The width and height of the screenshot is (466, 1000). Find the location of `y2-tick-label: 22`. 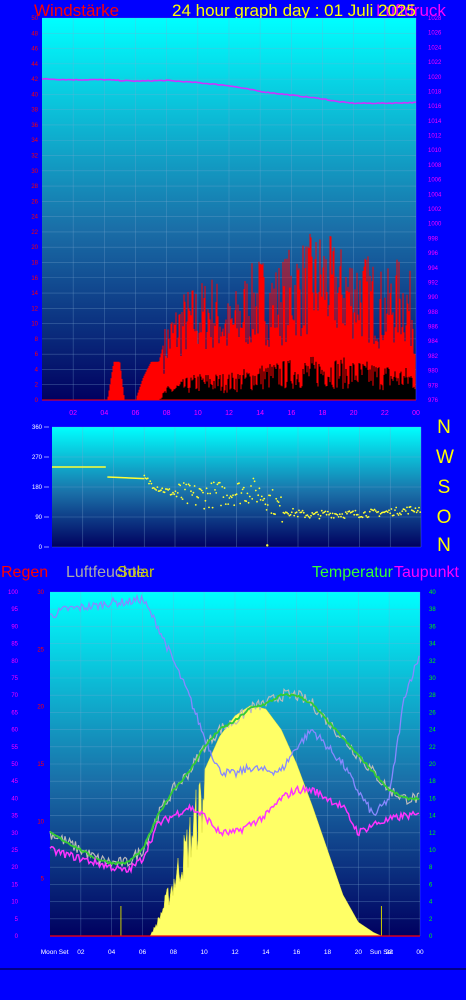

y2-tick-label: 22 is located at coordinates (432, 748).